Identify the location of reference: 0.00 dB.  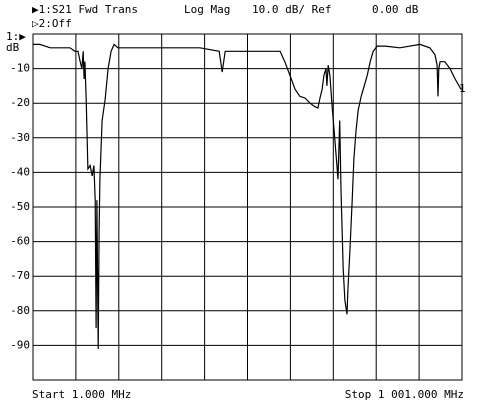
(395, 9).